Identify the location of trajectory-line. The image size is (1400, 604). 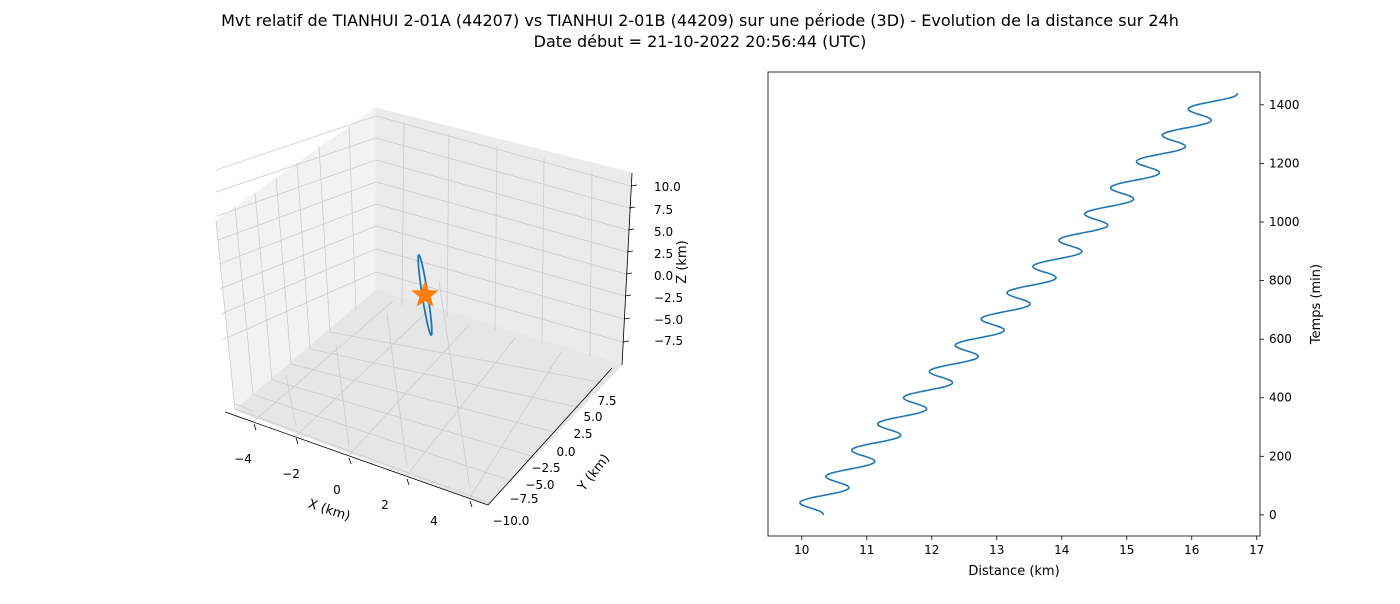
(425, 295).